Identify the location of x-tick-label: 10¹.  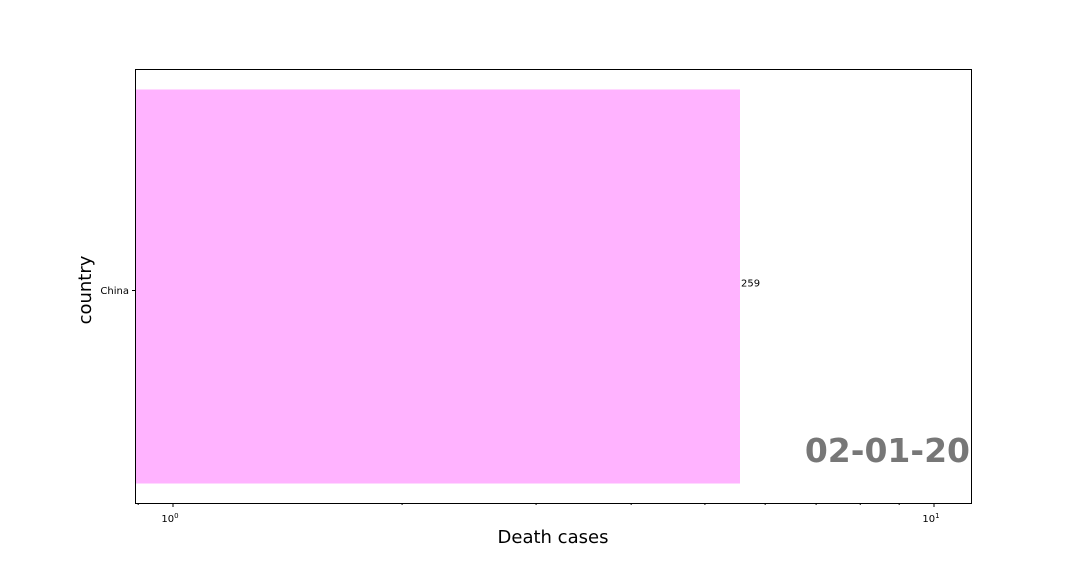
(930, 518).